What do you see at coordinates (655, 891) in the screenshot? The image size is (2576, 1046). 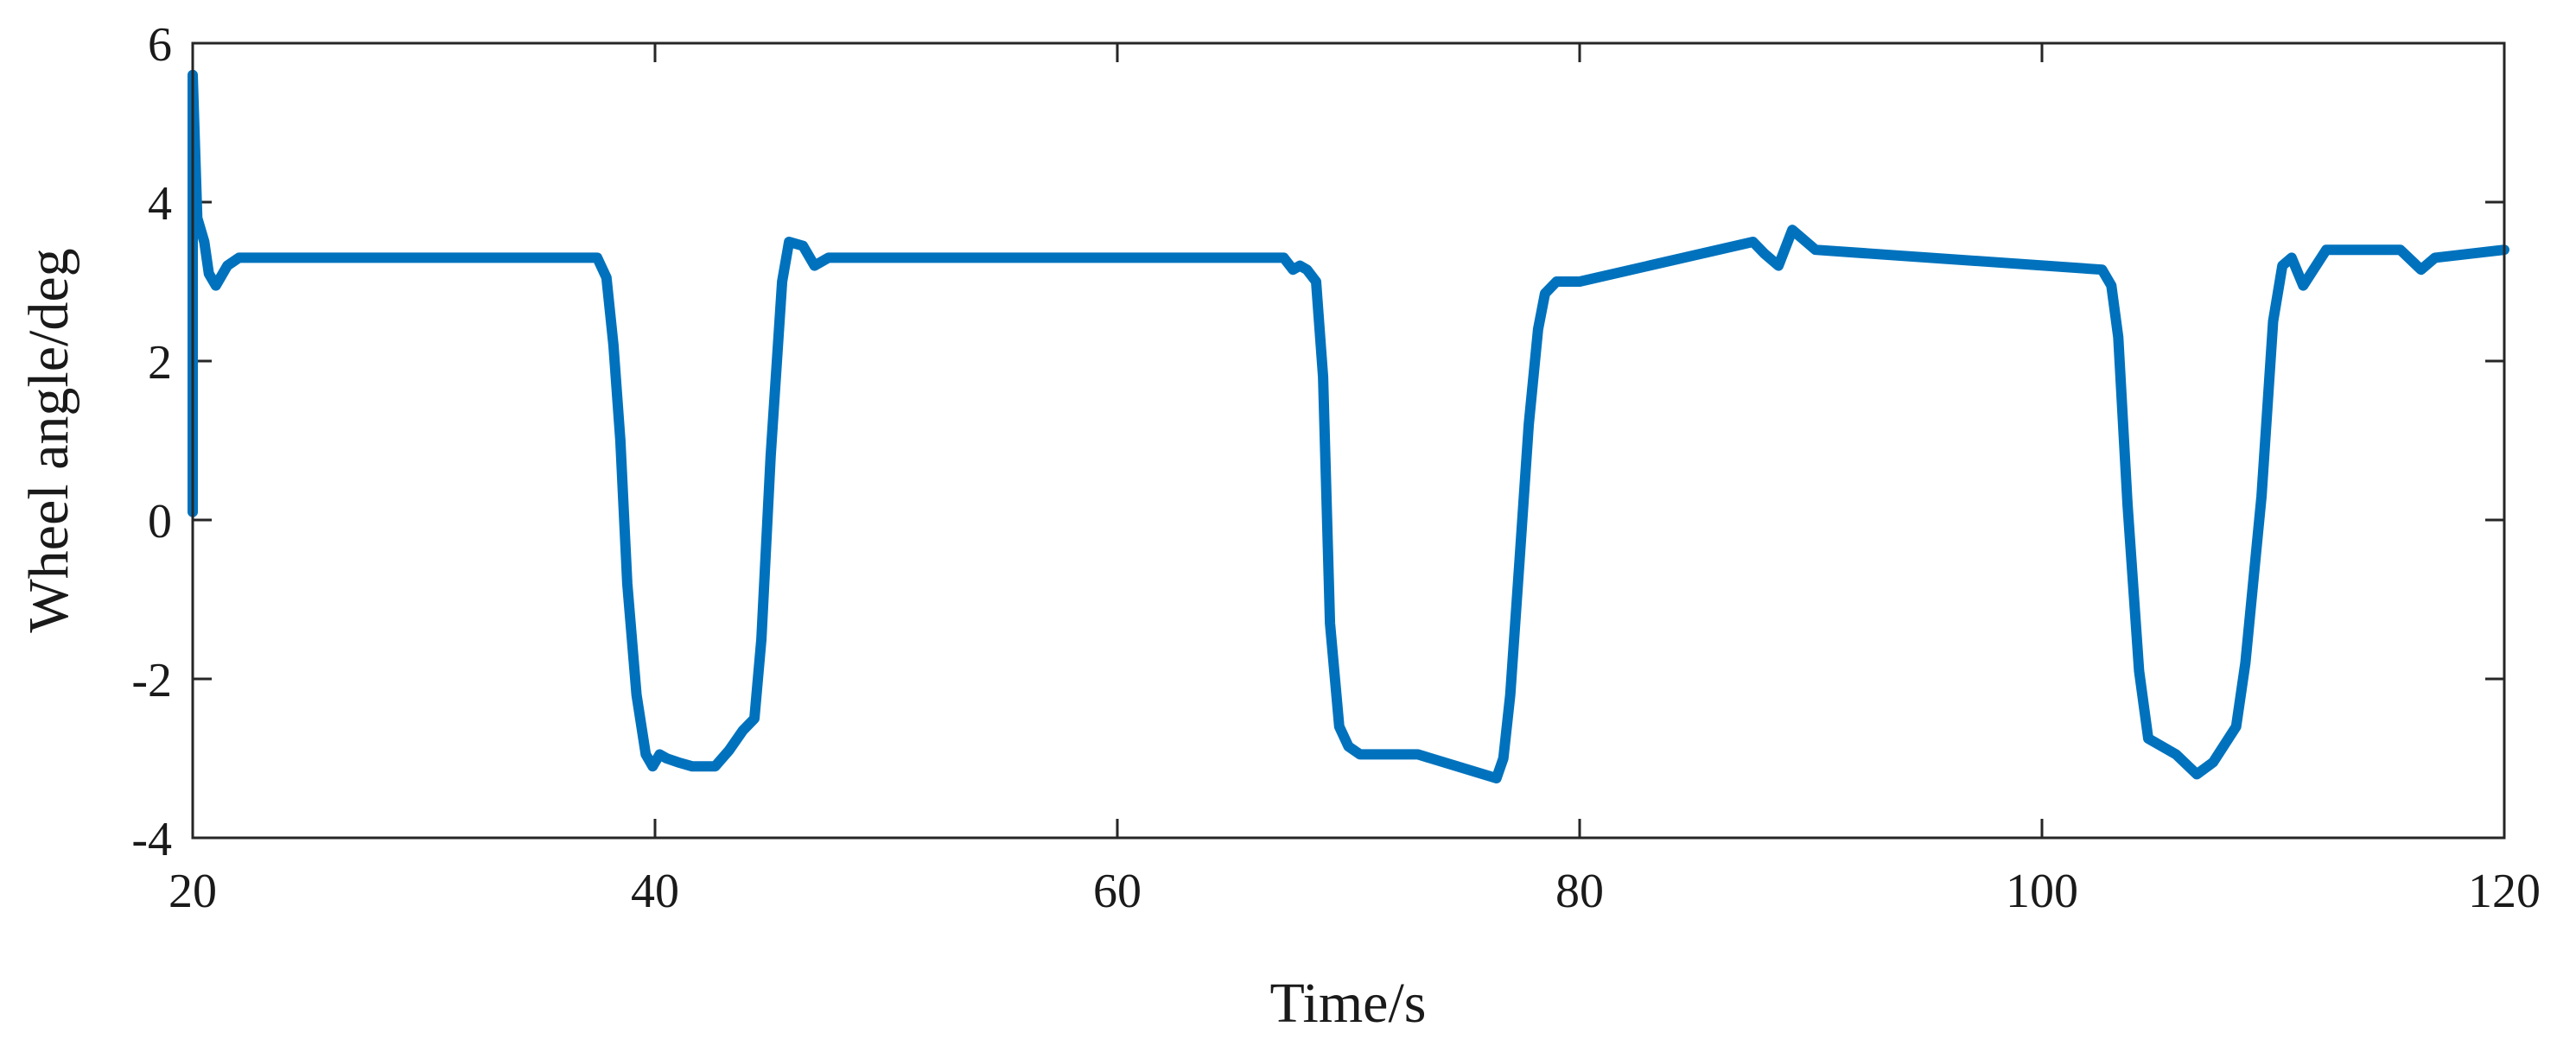 I see `x-tick-label: 40` at bounding box center [655, 891].